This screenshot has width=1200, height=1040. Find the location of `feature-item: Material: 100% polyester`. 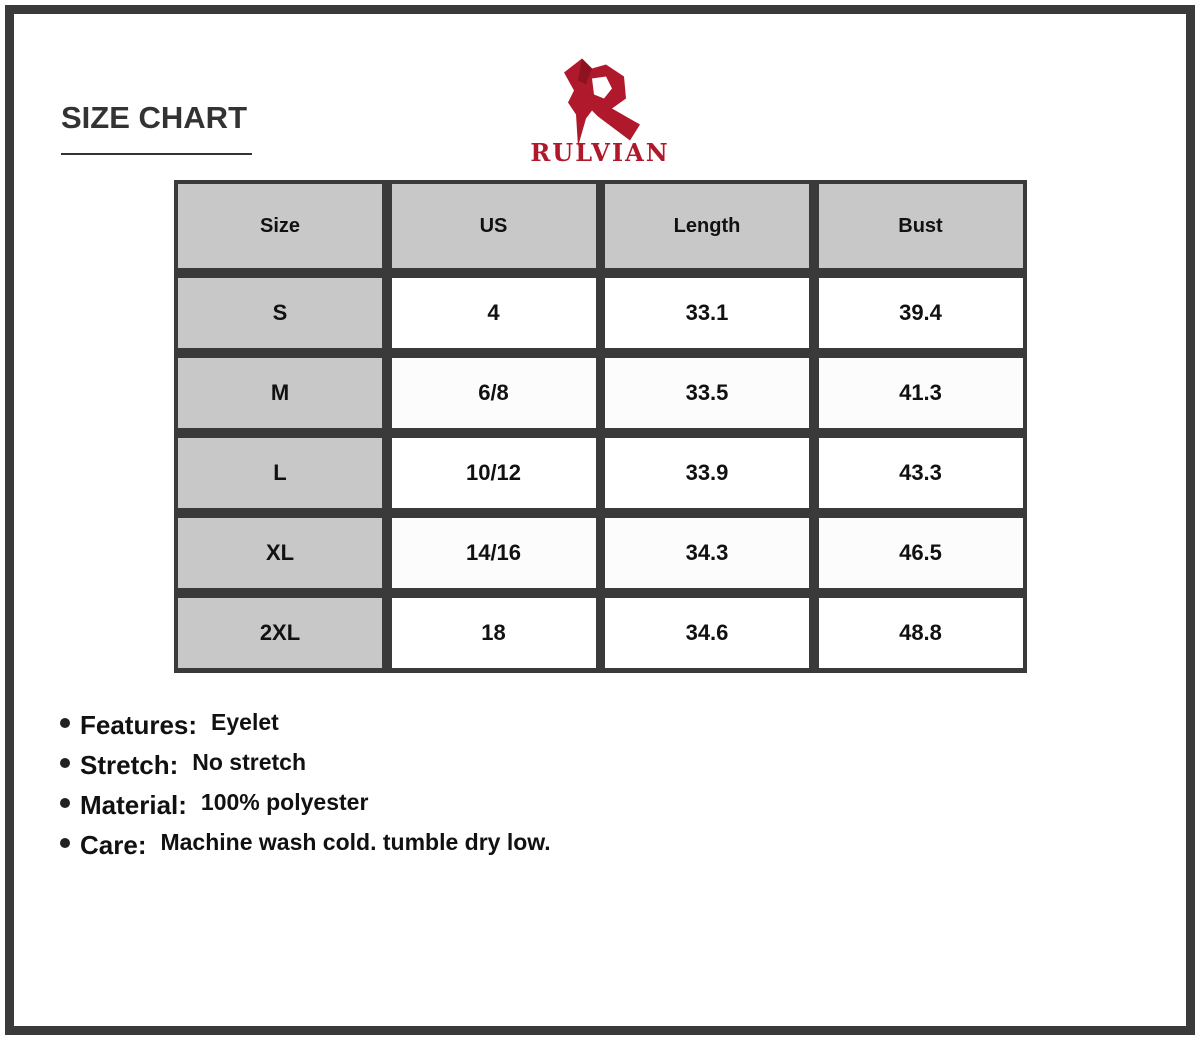

feature-item: Material: 100% polyester is located at coordinates (305, 805).